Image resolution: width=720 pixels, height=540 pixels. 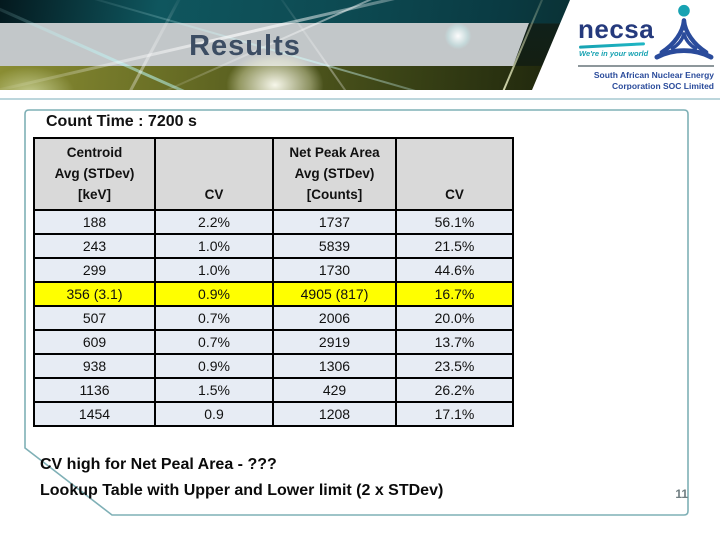 What do you see at coordinates (334, 270) in the screenshot?
I see `table-cell: 1730` at bounding box center [334, 270].